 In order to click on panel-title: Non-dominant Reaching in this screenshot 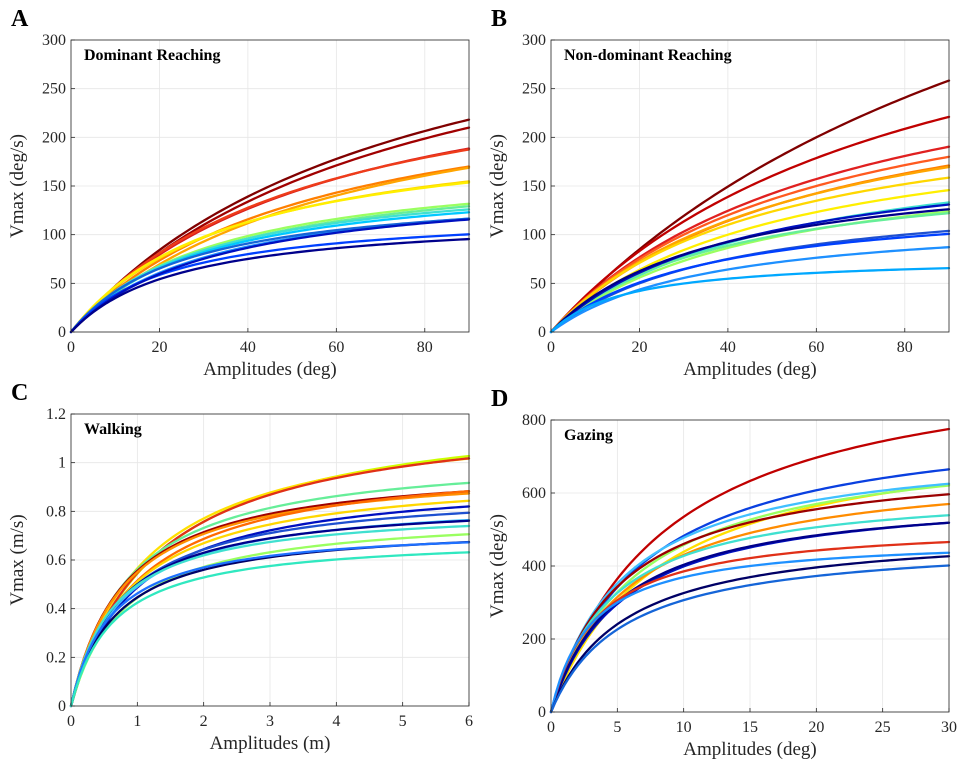, I will do `click(648, 55)`.